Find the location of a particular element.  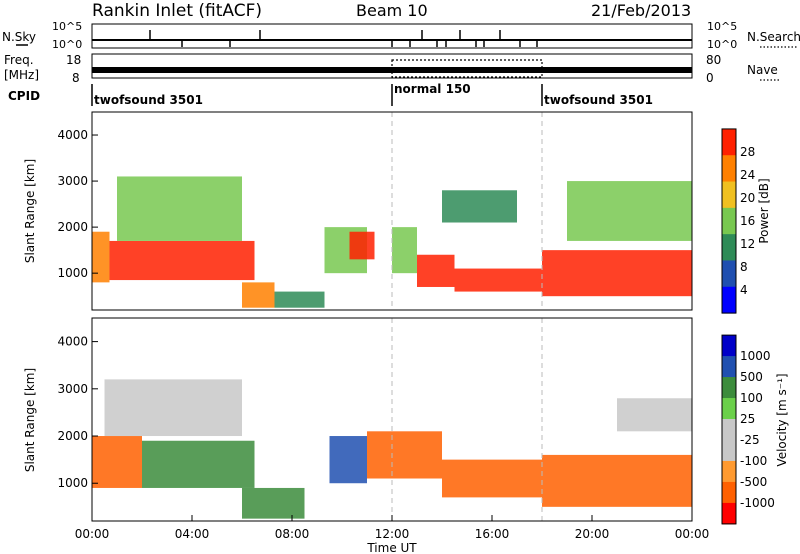

time-tick-label-5: 20:00 is located at coordinates (592, 534).